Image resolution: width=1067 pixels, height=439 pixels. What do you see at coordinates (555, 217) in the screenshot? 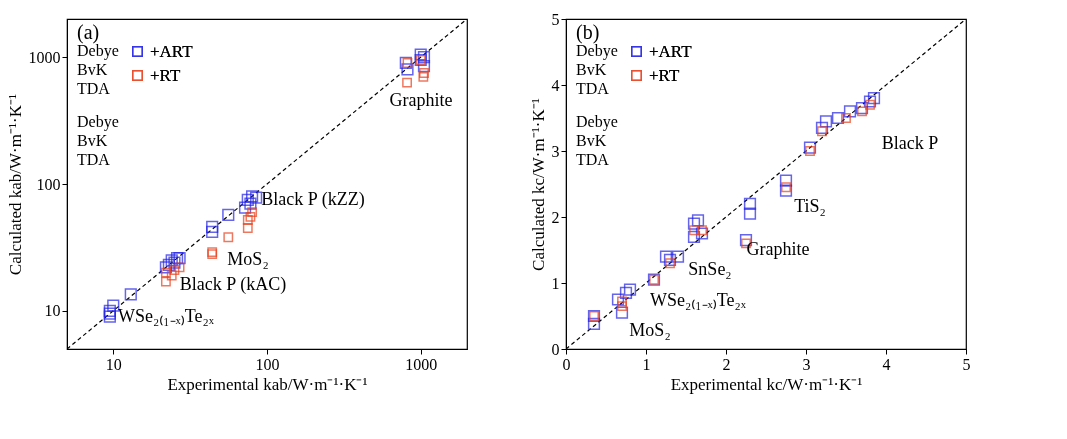
I see `y-tick-label: 2` at bounding box center [555, 217].